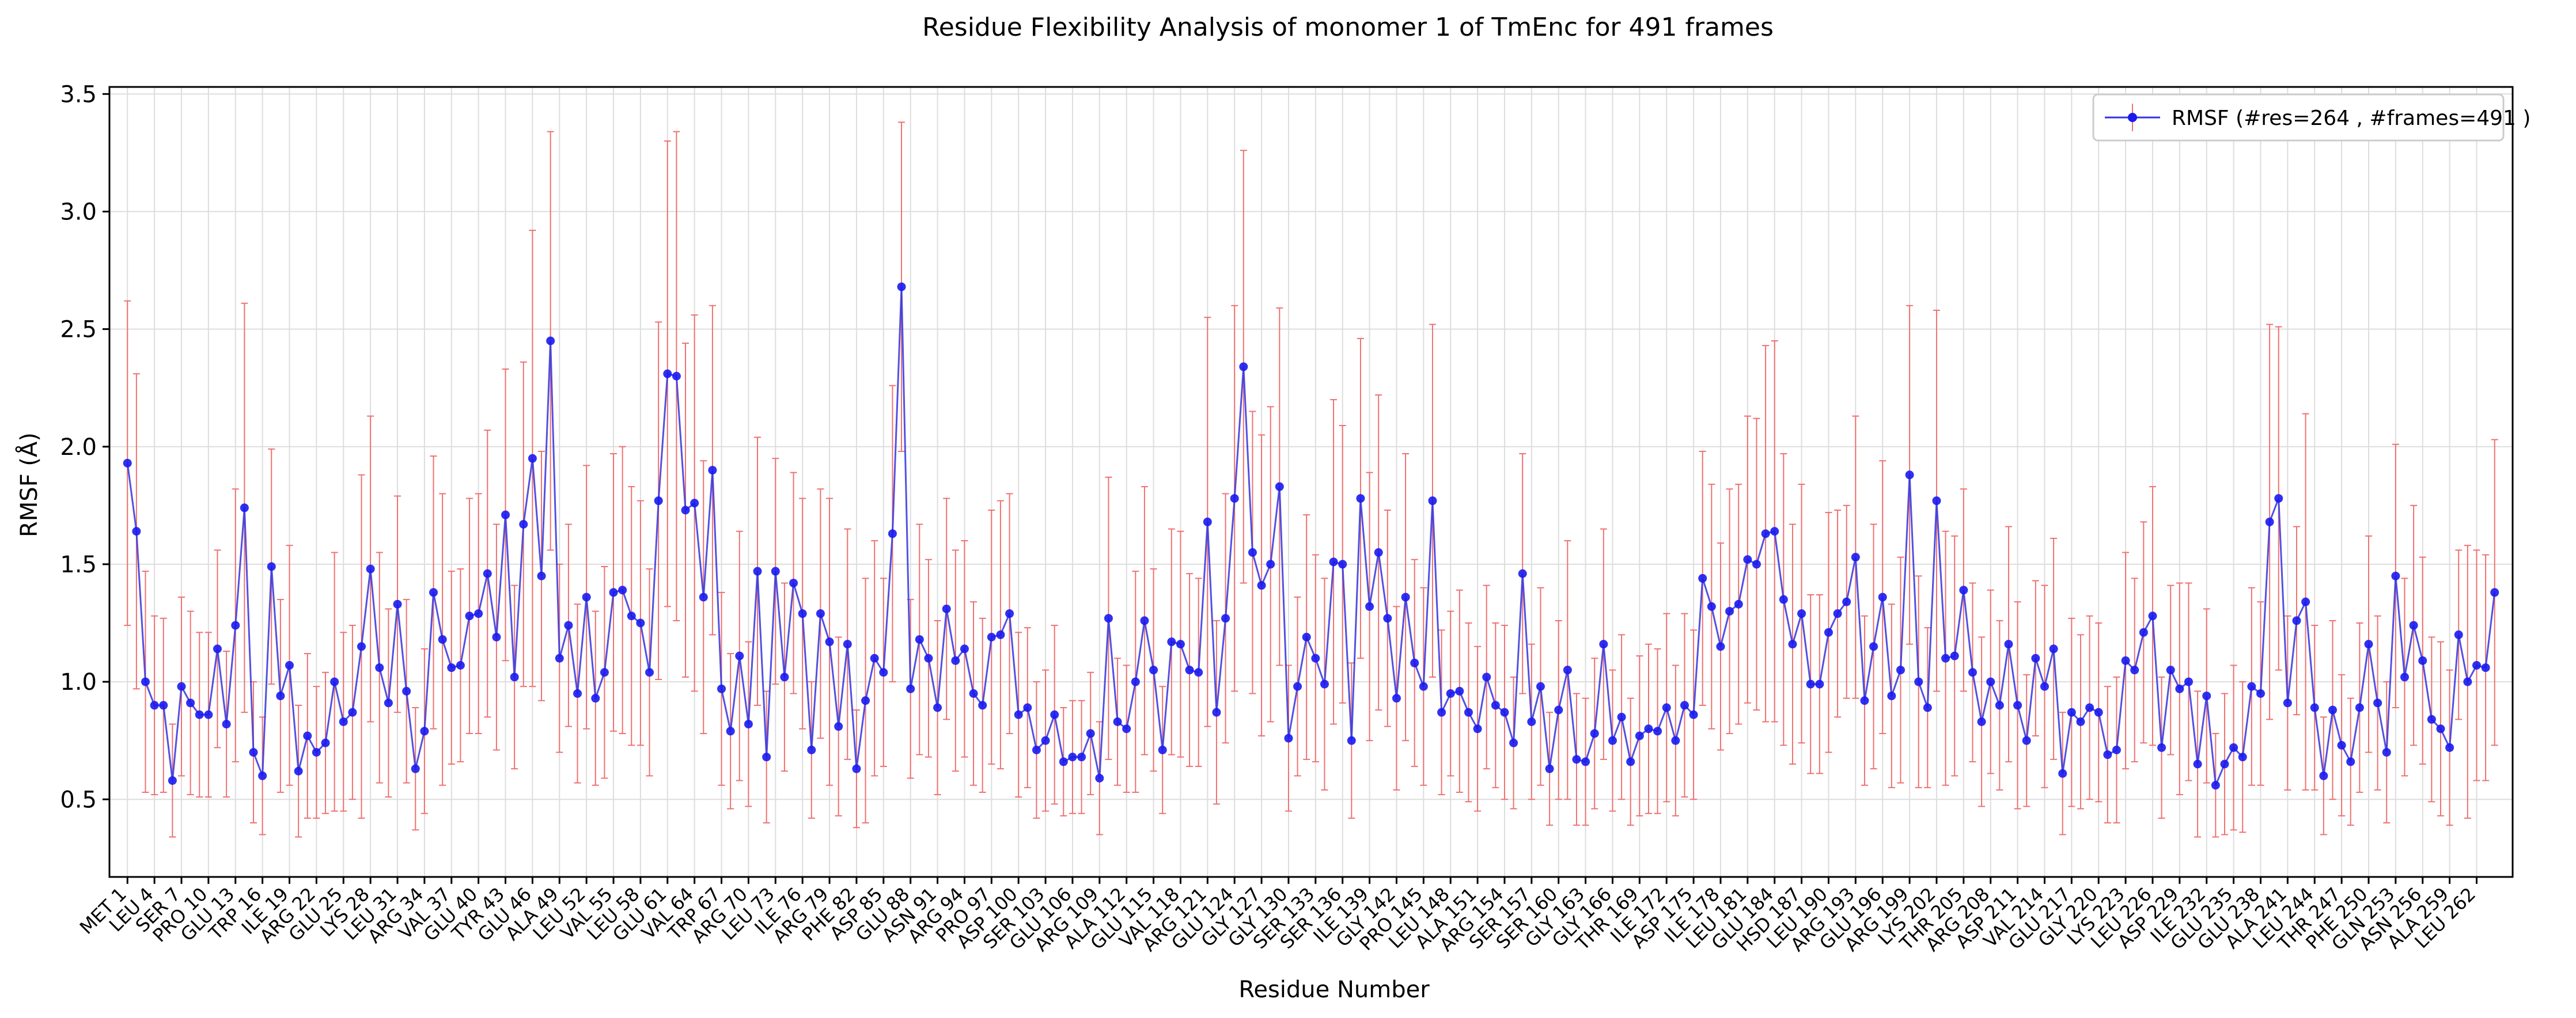 Image resolution: width=2576 pixels, height=1018 pixels. I want to click on y-tick-label: 3.0, so click(78, 212).